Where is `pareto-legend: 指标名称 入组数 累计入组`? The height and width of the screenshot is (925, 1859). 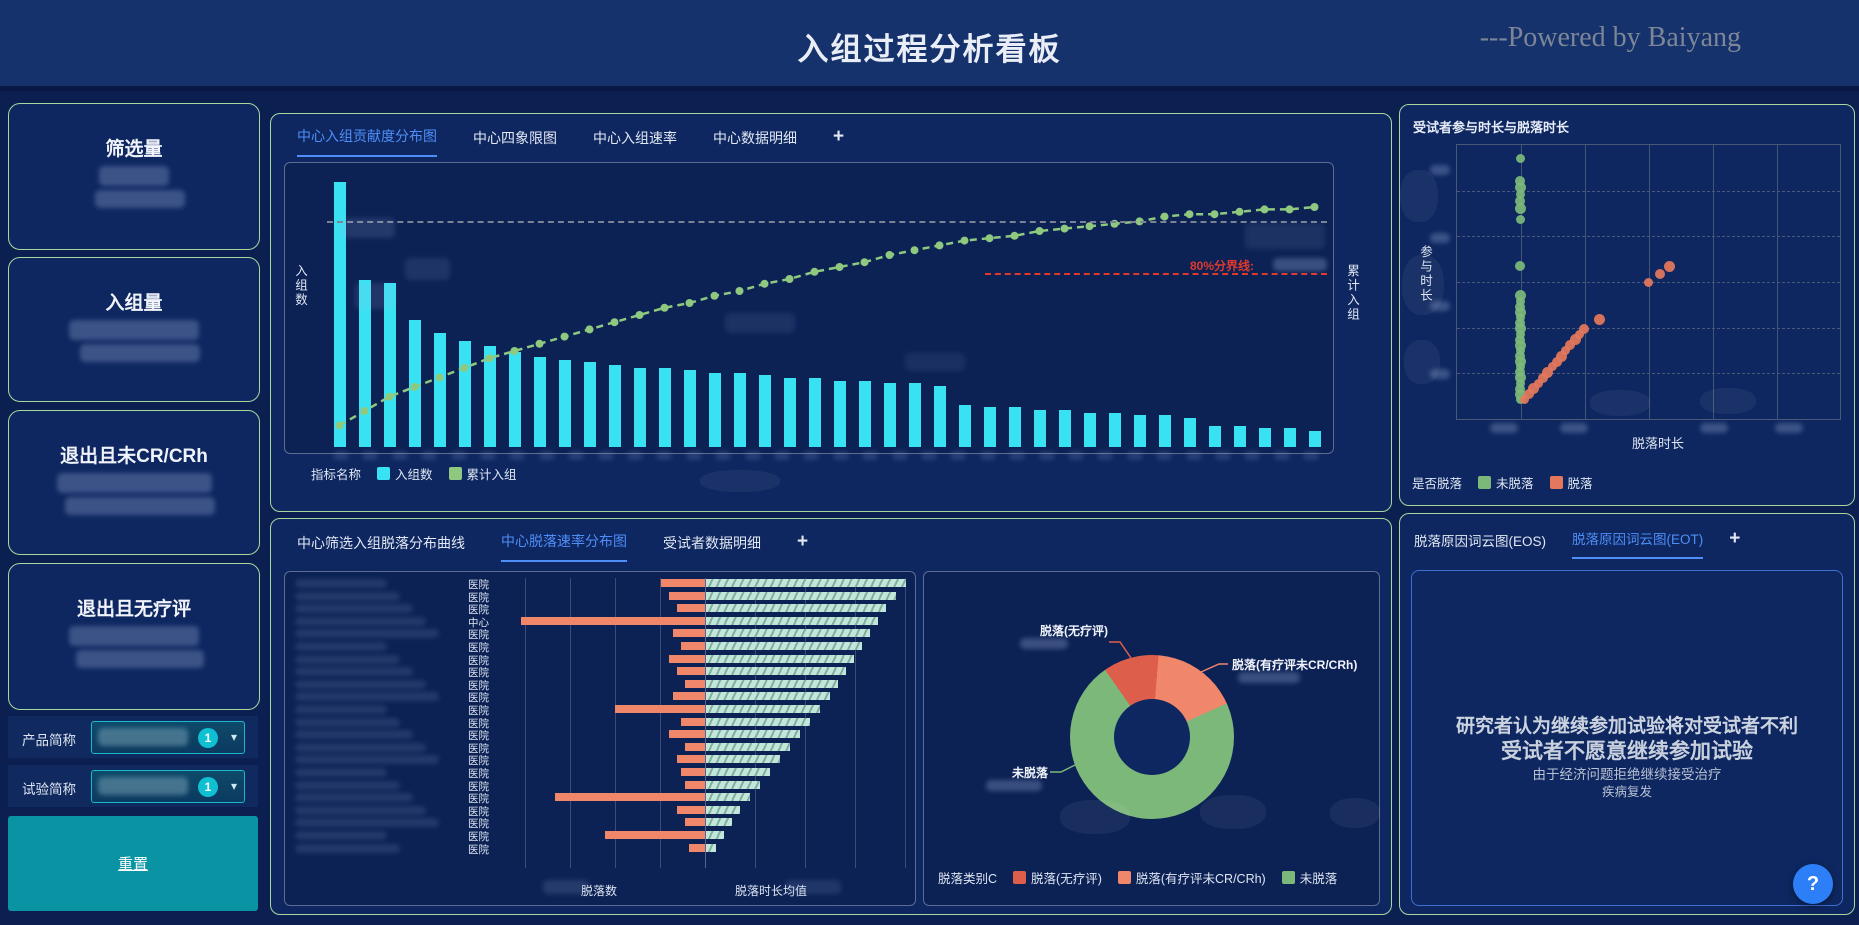 pareto-legend: 指标名称 入组数 累计入组 is located at coordinates (414, 473).